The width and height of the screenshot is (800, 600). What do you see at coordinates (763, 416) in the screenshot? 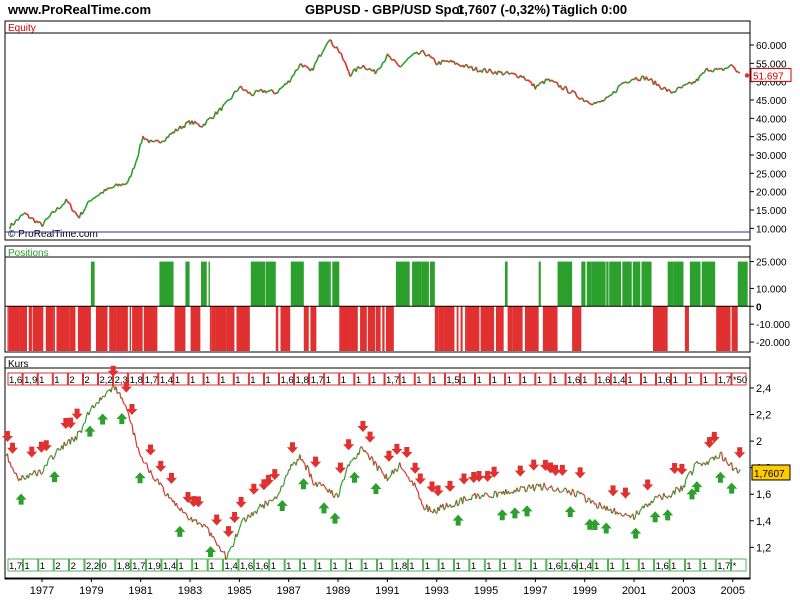
I see `price-y-tick-label: 2,2` at bounding box center [763, 416].